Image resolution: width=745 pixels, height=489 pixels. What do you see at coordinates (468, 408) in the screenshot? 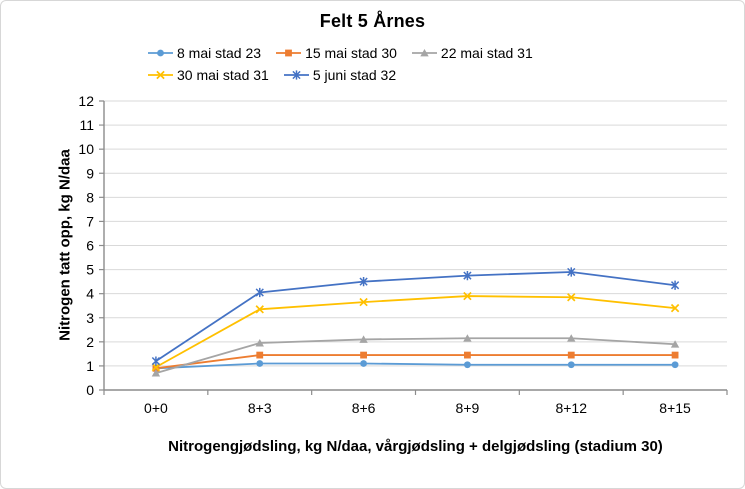
I see `x-tick-label: 8+9` at bounding box center [468, 408].